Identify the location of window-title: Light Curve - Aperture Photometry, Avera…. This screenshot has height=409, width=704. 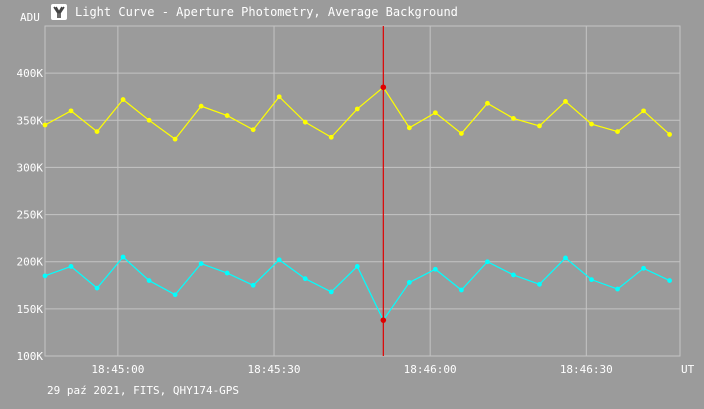
(266, 12).